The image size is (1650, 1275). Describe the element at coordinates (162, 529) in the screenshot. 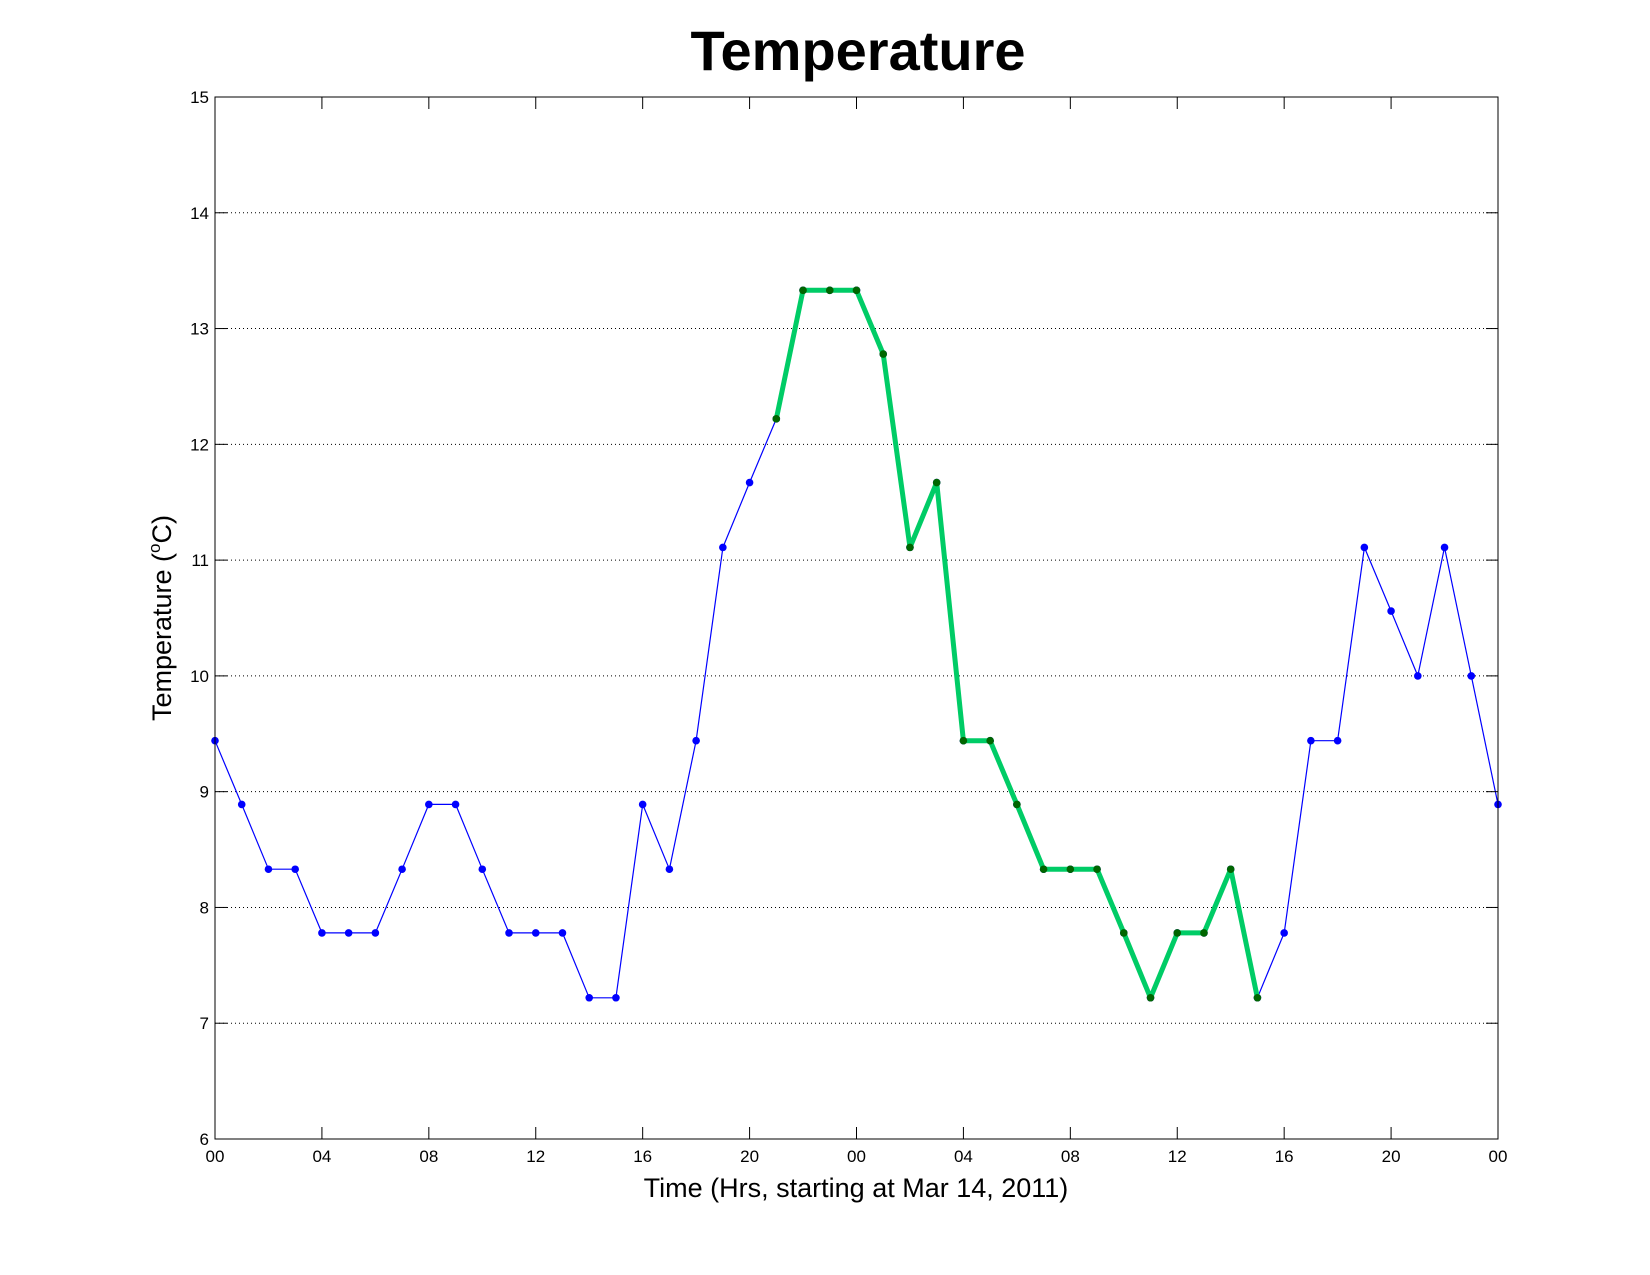

I see `y-axis-label-tail: C)` at that location.